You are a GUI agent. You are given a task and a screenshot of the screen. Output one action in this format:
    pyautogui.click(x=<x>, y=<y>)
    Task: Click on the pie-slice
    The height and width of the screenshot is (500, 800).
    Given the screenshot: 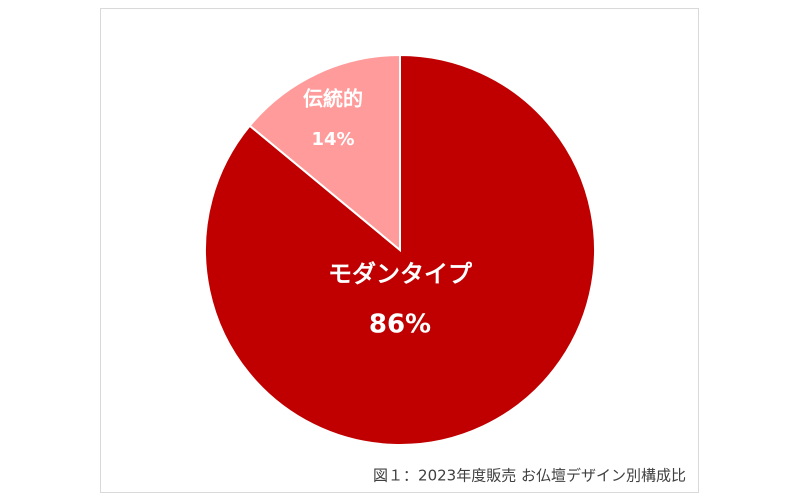 What is the action you would take?
    pyautogui.click(x=324, y=153)
    